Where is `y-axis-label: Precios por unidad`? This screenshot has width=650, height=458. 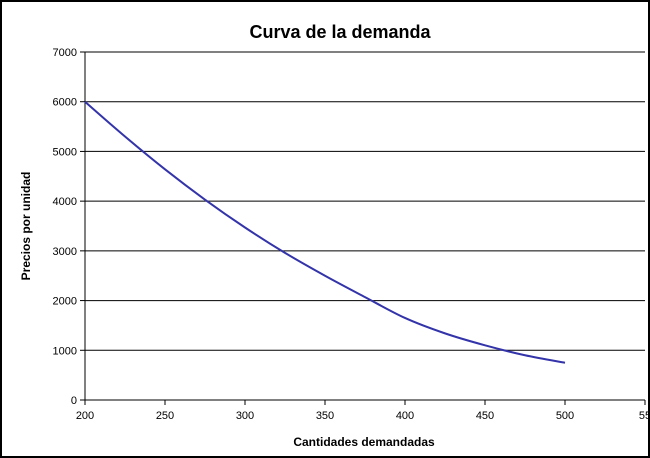 y-axis-label: Precios por unidad is located at coordinates (26, 226).